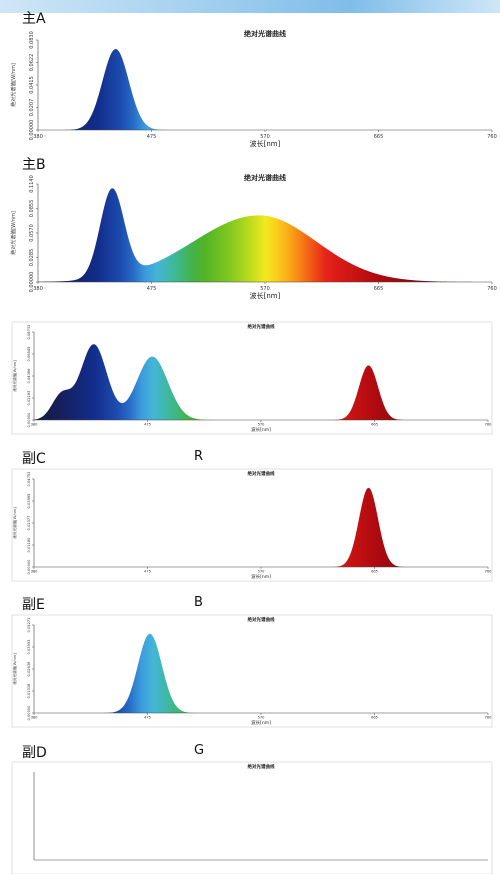 This screenshot has width=500, height=874. What do you see at coordinates (29, 398) in the screenshot?
I see `y-tick-label: 0.02183` at bounding box center [29, 398].